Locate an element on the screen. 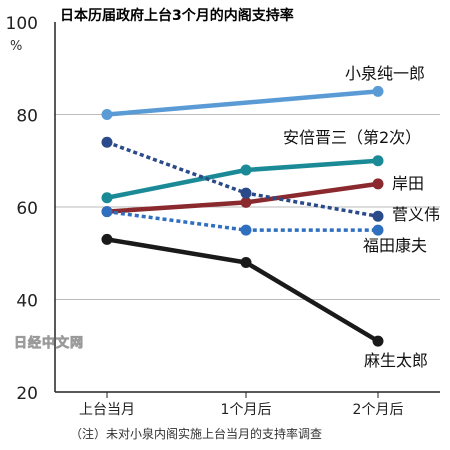  series-label: 安倍晋三（第2次） is located at coordinates (352, 137).